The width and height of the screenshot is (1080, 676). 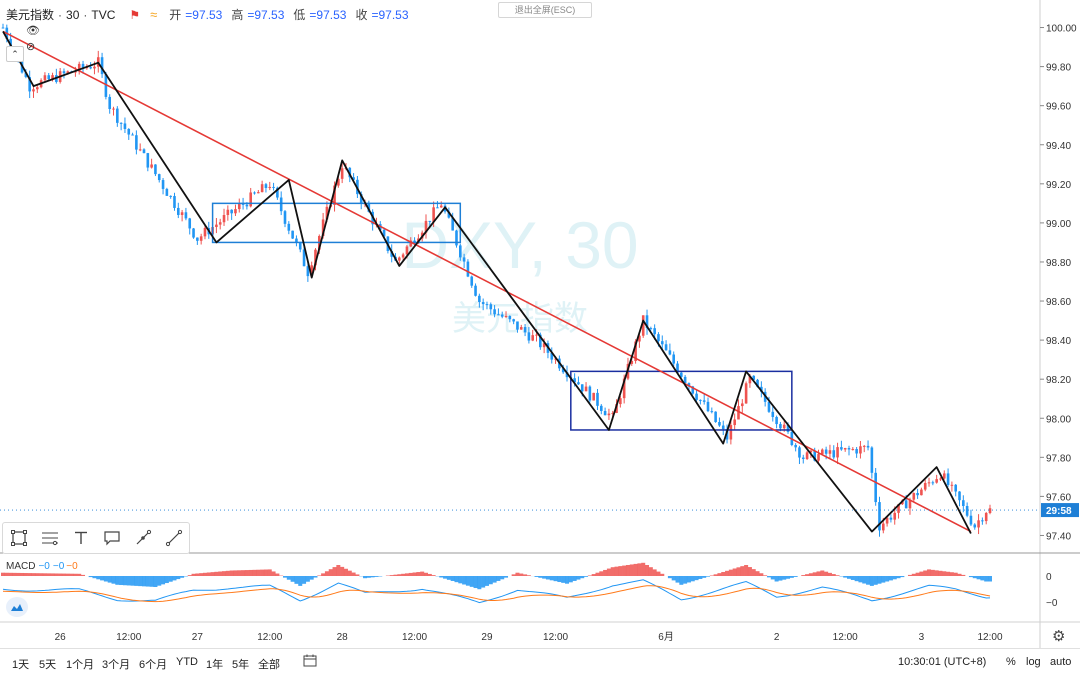 What do you see at coordinates (33, 30) in the screenshot?
I see `visibility-eye-icon: 👁` at bounding box center [33, 30].